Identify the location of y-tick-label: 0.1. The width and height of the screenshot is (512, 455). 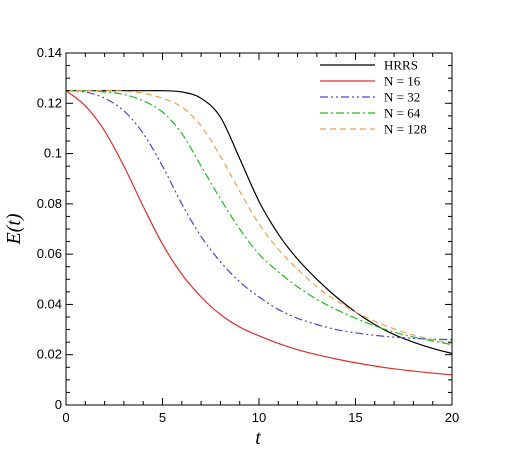
(53, 153).